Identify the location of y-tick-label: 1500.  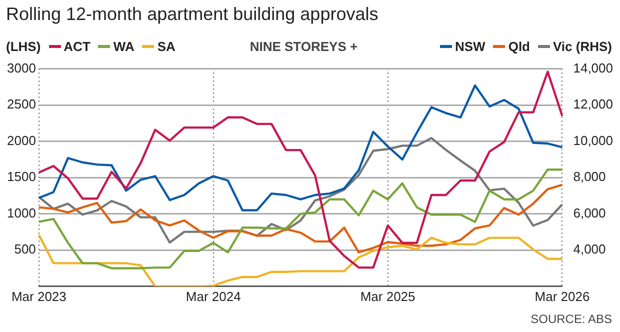
(21, 176).